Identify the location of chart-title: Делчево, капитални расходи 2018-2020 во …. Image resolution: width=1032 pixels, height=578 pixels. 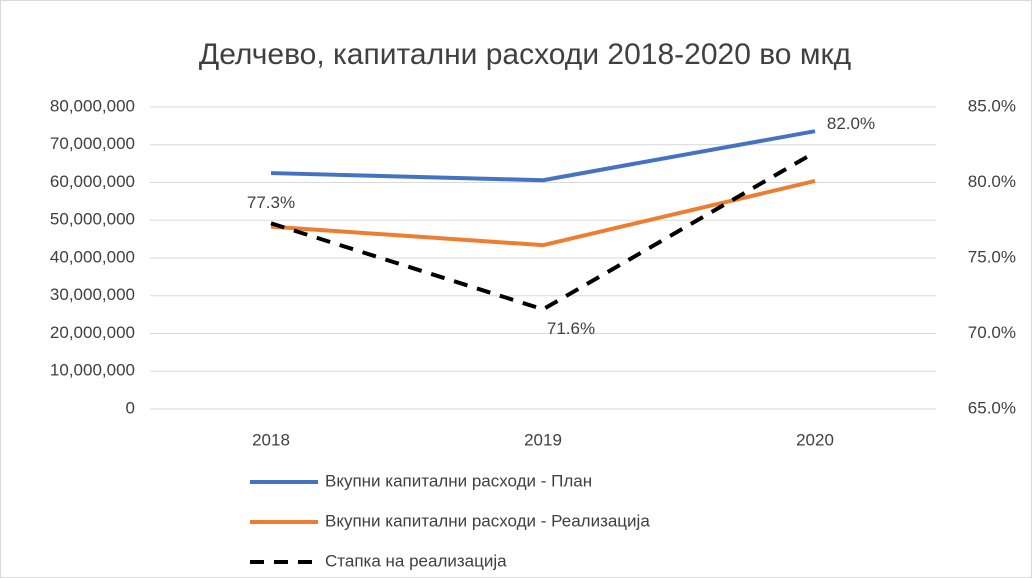
(525, 54).